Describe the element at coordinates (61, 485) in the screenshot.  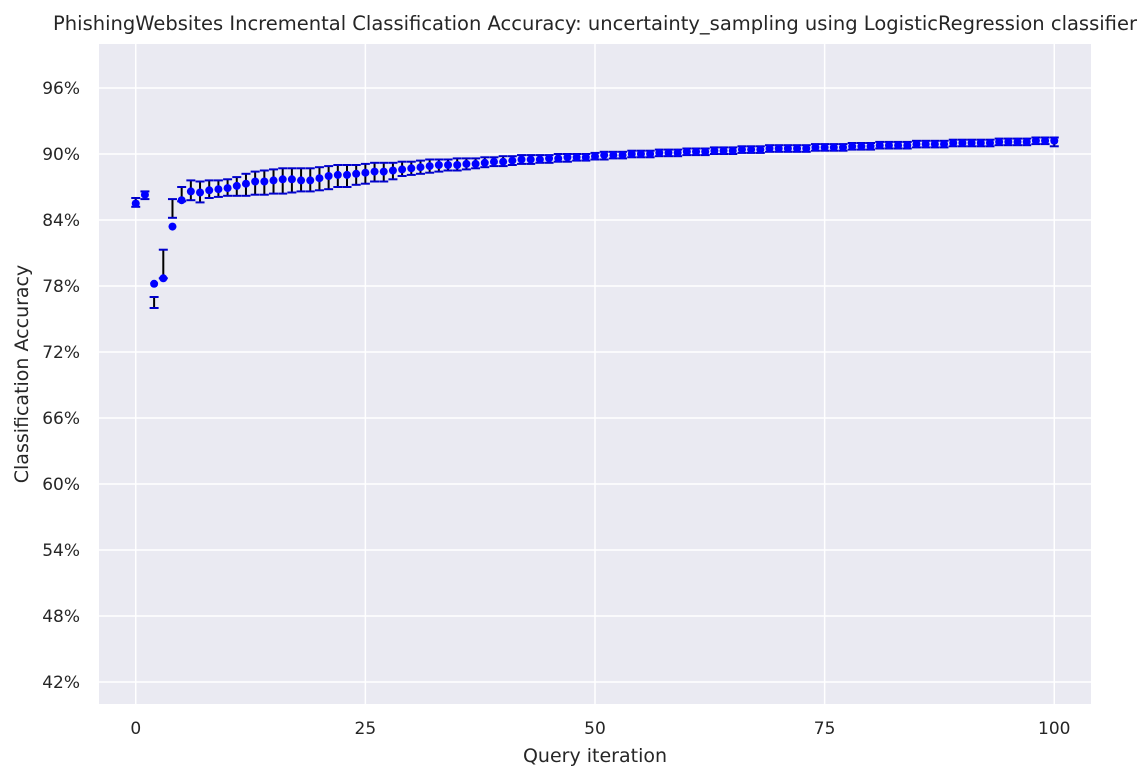
I see `y-tick-label: 60%` at that location.